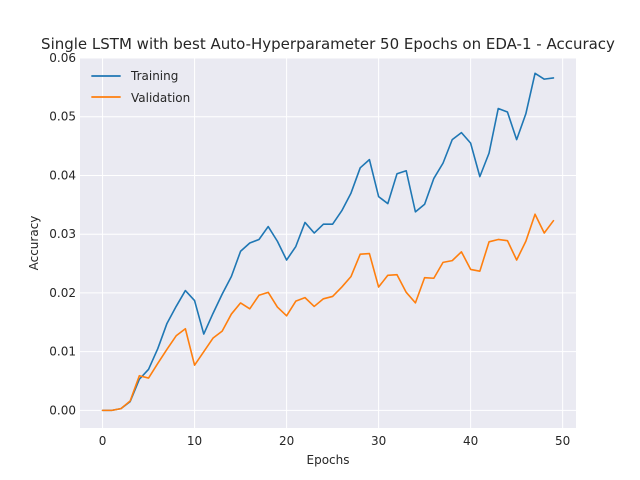 Image resolution: width=640 pixels, height=480 pixels. I want to click on y-tick-label: 0.01, so click(62, 352).